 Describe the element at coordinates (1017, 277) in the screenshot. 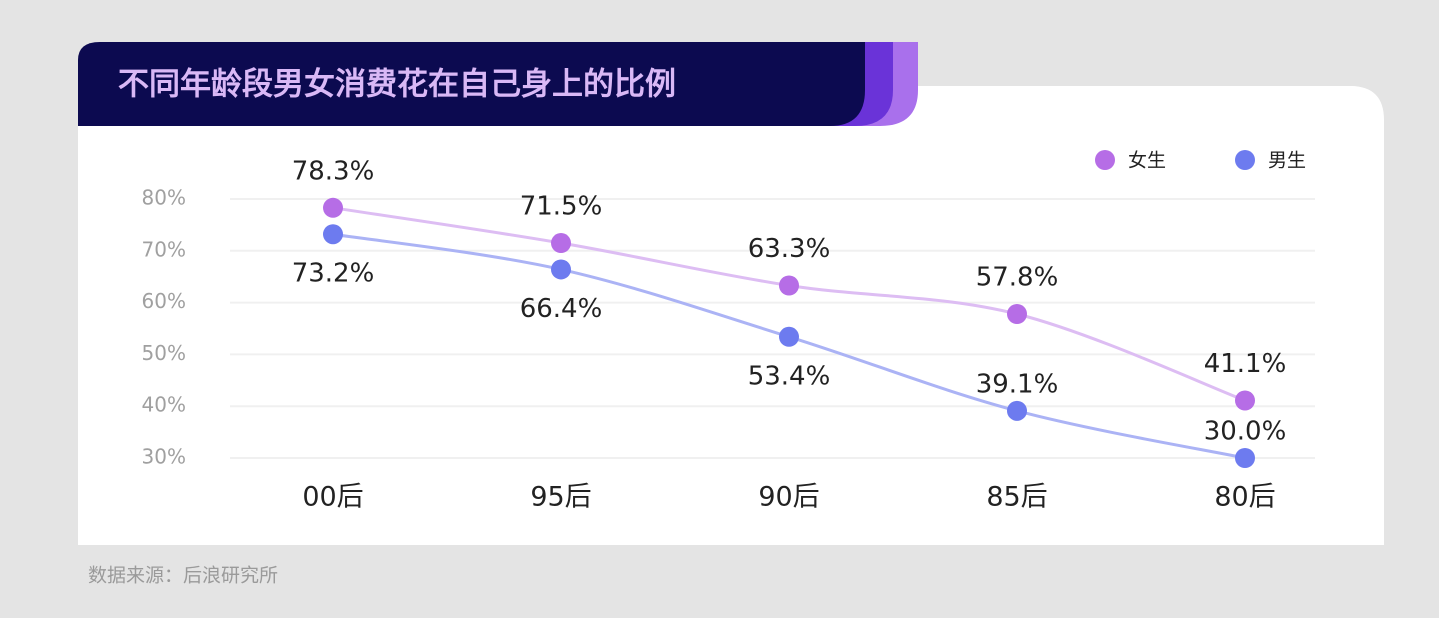

I see `value-label: 57.8%` at that location.